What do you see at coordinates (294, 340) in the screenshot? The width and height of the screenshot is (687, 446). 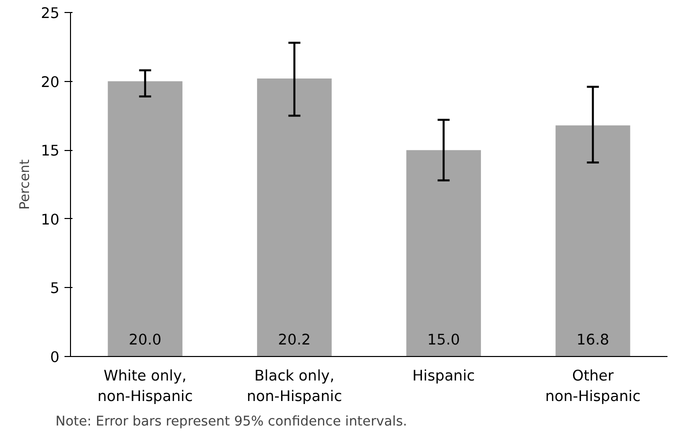 I see `data-label: 20.2` at bounding box center [294, 340].